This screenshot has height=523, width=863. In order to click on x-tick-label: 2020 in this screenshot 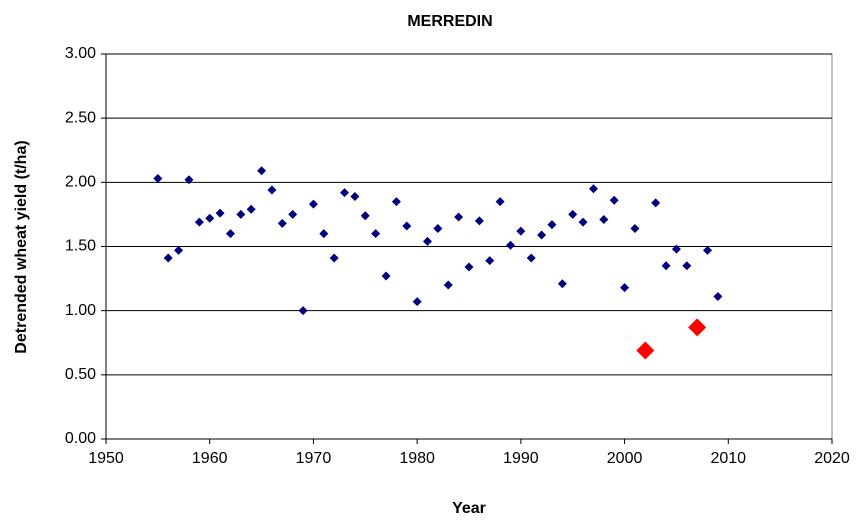, I will do `click(832, 458)`.